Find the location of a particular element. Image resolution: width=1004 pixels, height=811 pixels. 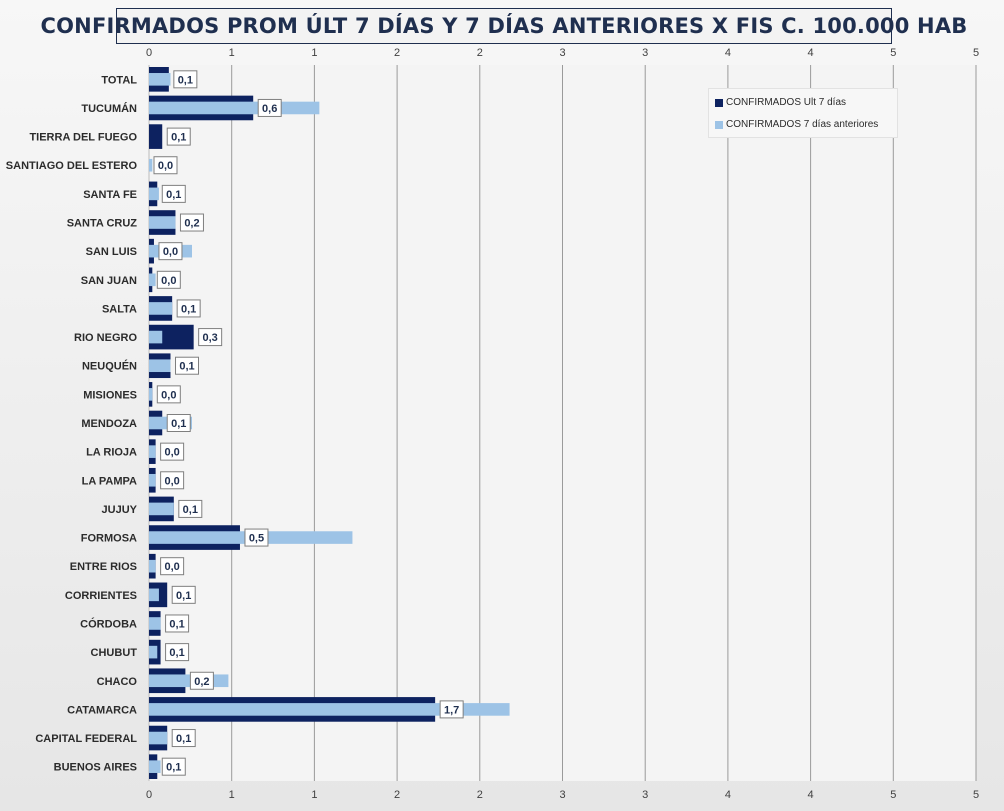

category-label: CHUBUT is located at coordinates (114, 653).